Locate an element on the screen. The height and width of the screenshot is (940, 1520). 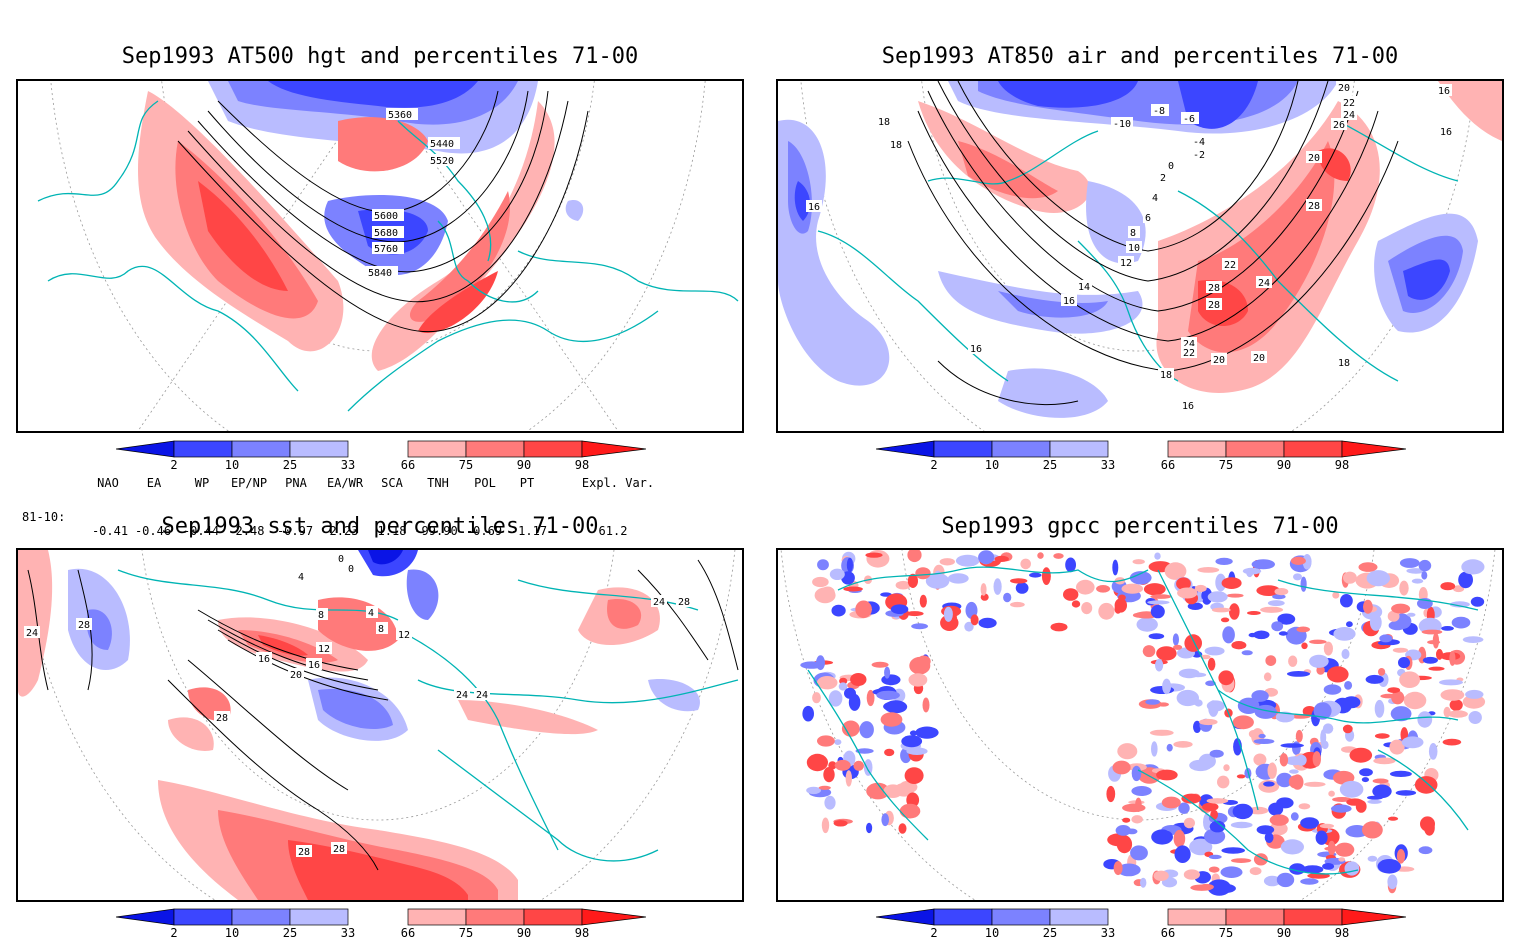
contour-label: 28 is located at coordinates (1314, 206).